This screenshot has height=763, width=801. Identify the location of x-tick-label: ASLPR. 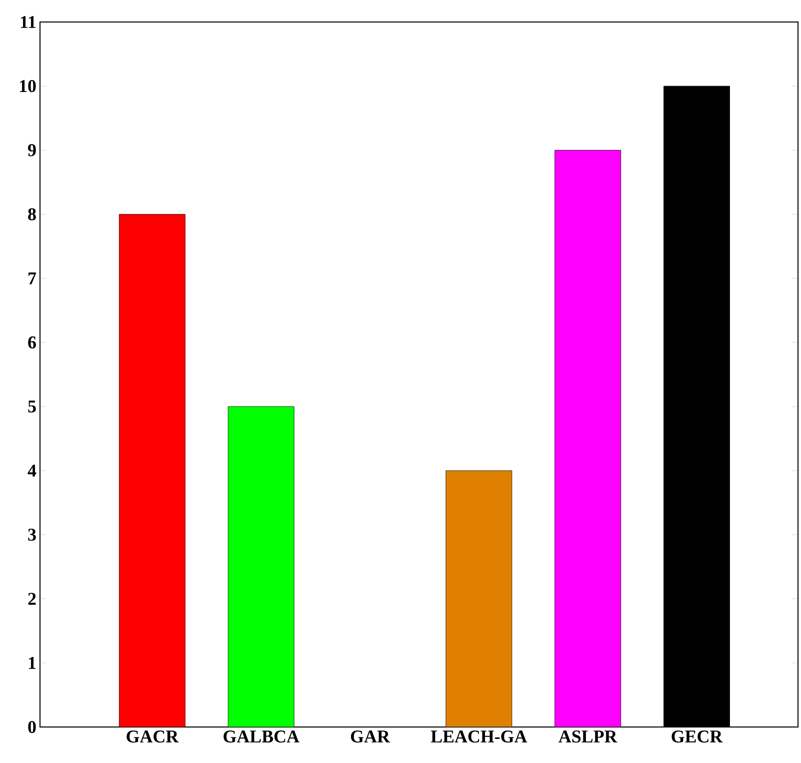
(588, 736).